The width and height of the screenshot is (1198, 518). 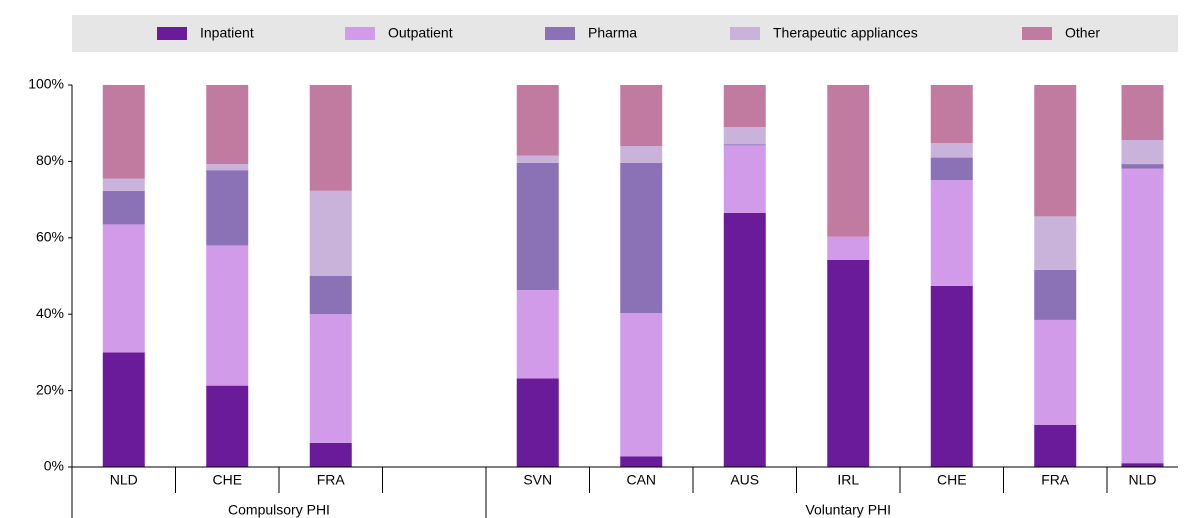 What do you see at coordinates (50, 237) in the screenshot?
I see `y-tick-label: 60%` at bounding box center [50, 237].